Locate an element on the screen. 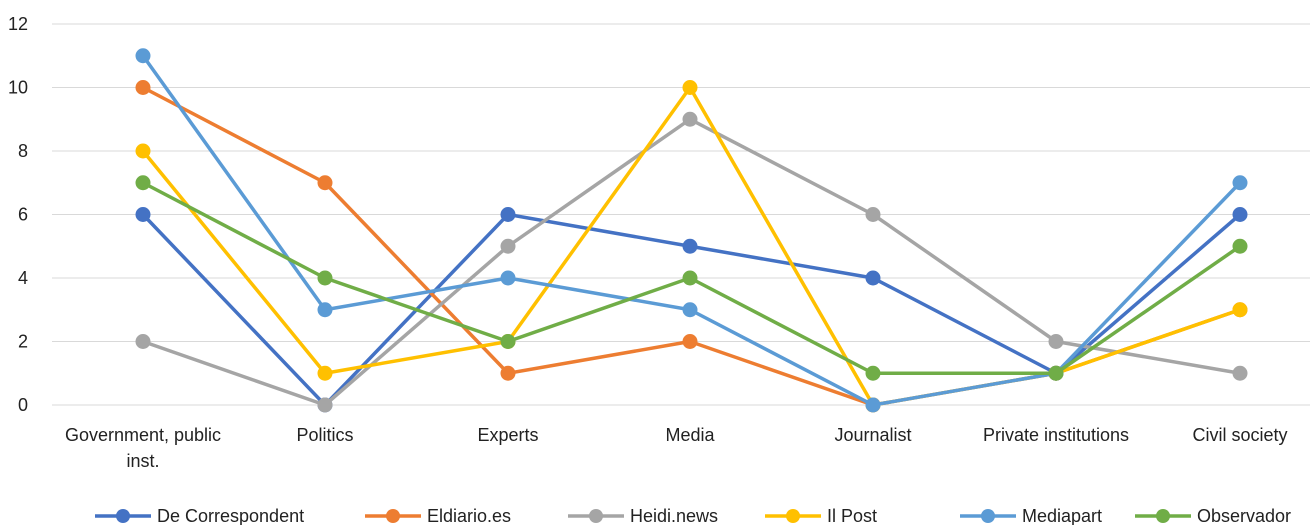 The image size is (1312, 525). legend-item: Mediapart is located at coordinates (1031, 515).